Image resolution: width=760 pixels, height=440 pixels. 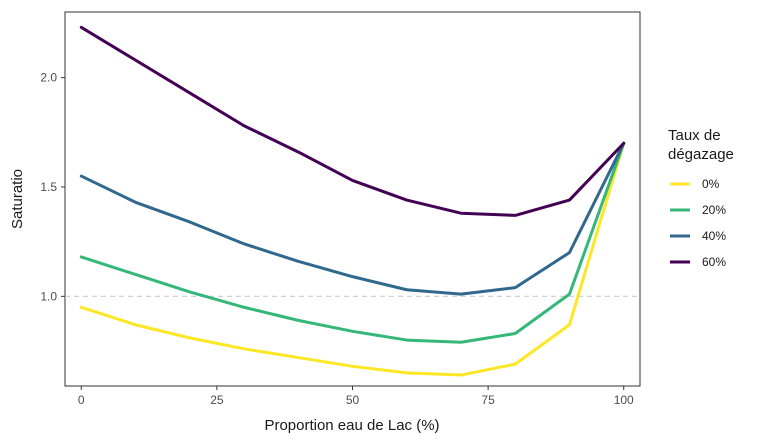 What do you see at coordinates (488, 400) in the screenshot?
I see `x-tick-label: 75` at bounding box center [488, 400].